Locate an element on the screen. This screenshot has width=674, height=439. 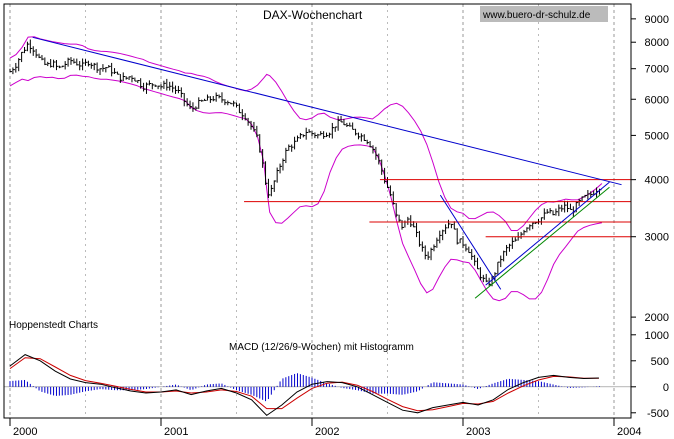
chart-title: DAX-Wochenchart is located at coordinates (313, 15).